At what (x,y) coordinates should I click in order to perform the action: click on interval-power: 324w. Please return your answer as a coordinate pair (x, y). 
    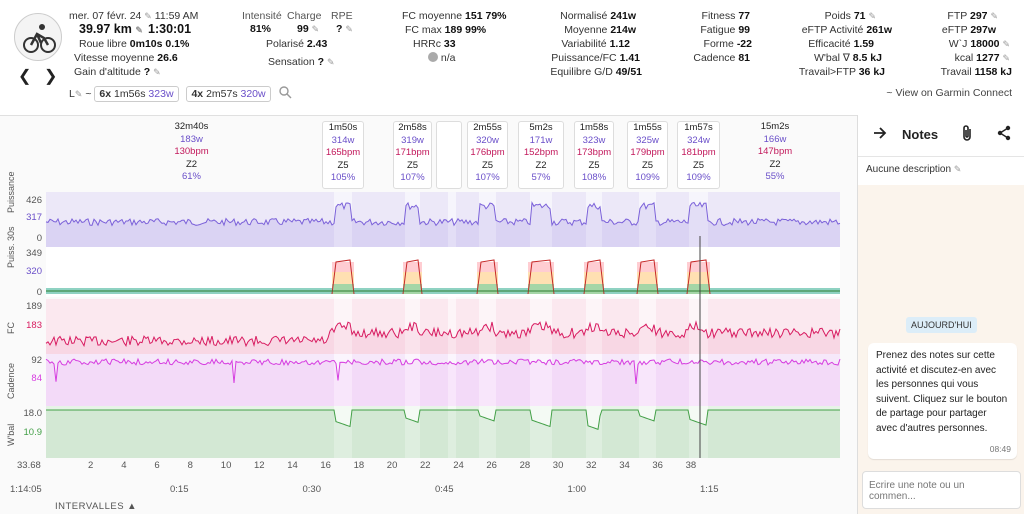
    Looking at the image, I should click on (698, 140).